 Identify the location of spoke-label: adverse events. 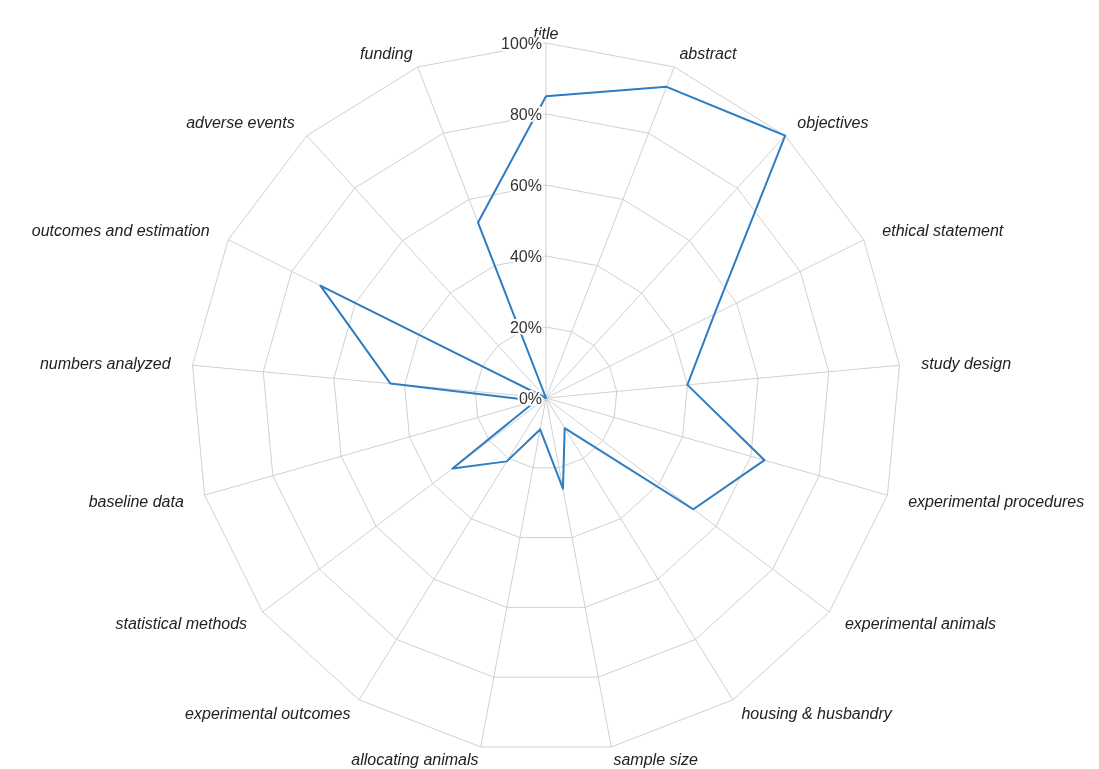
(240, 122).